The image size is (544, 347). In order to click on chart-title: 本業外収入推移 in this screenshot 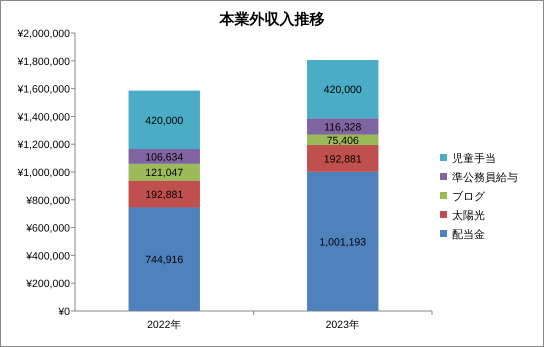, I will do `click(271, 19)`.